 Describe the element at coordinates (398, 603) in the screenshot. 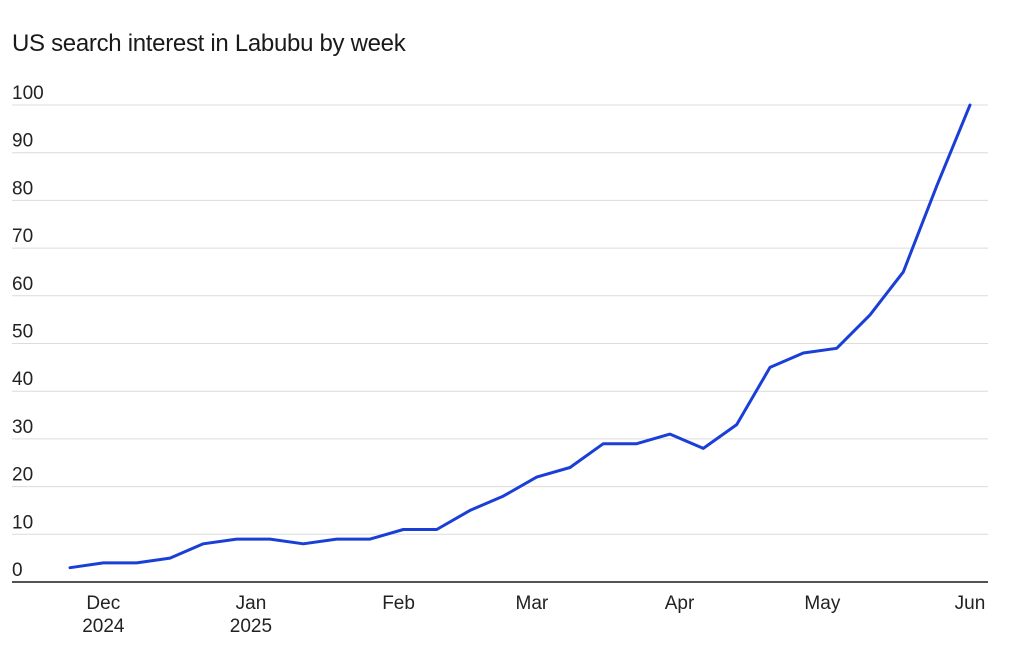

I see `x-tick-label-feb: Feb` at that location.